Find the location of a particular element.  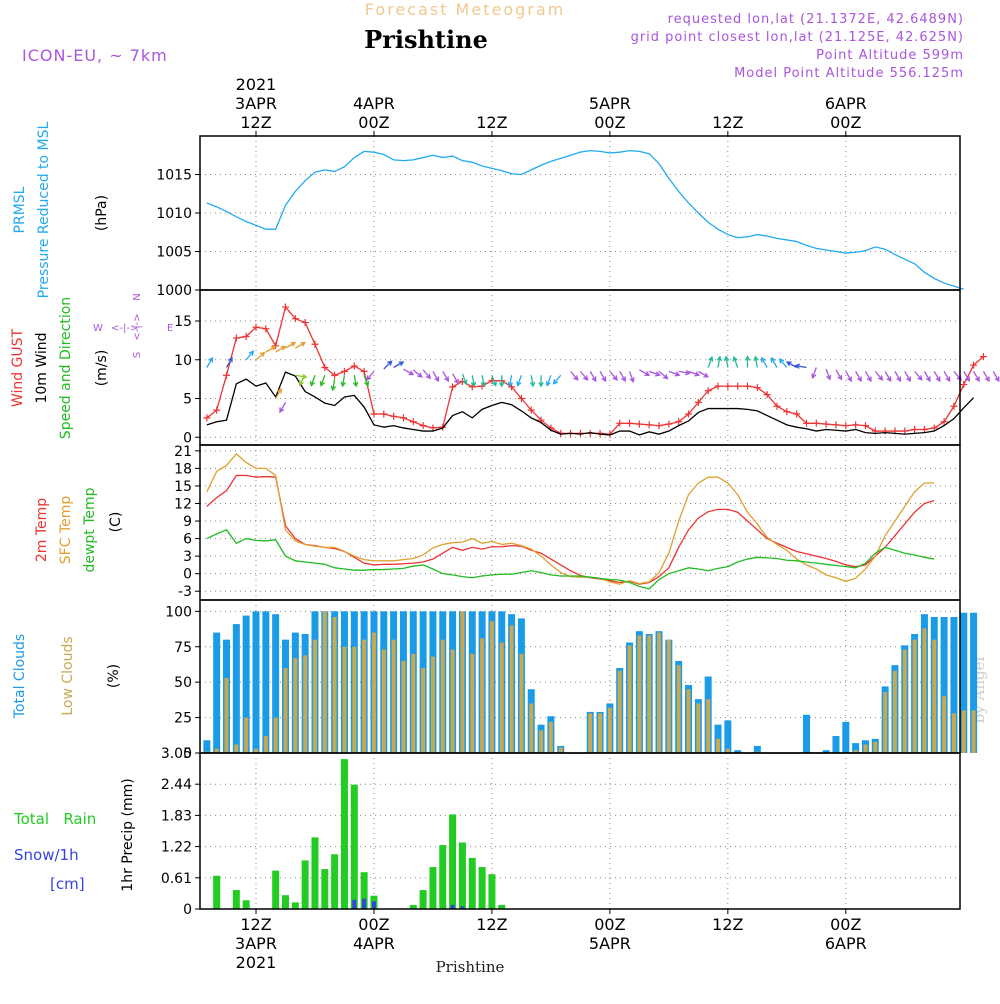

ytick-label-wind-1: 5 is located at coordinates (187, 400).